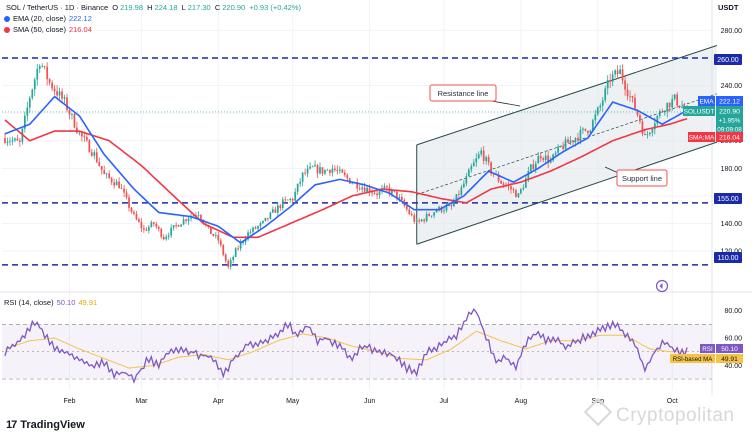 The width and height of the screenshot is (752, 447). Describe the element at coordinates (50, 303) in the screenshot. I see `rsi-legend: RSI (14, close) 50.10 49.91` at that location.